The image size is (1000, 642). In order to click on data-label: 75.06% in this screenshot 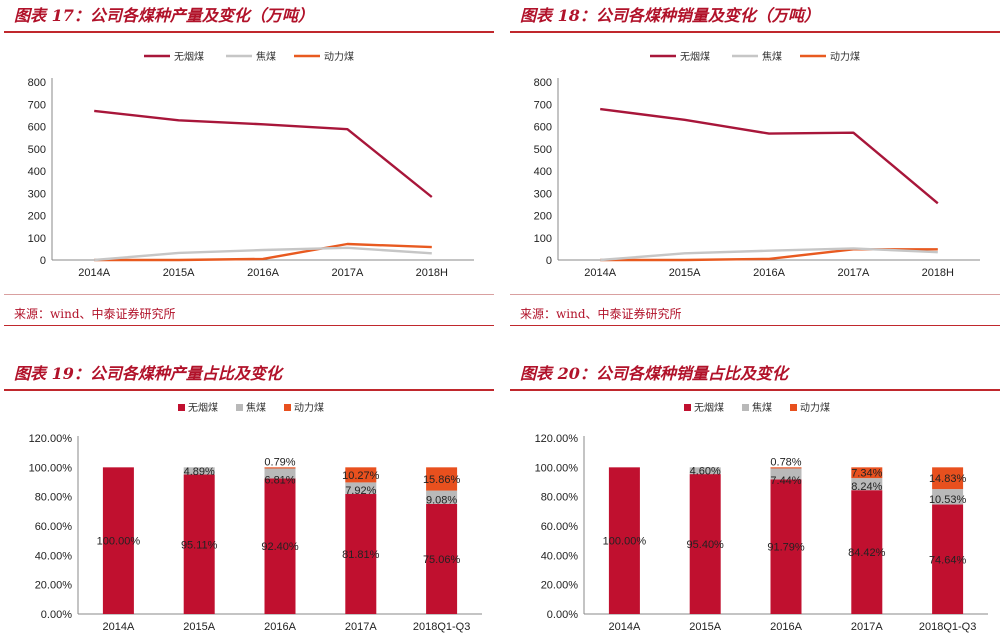, I will do `click(442, 560)`.